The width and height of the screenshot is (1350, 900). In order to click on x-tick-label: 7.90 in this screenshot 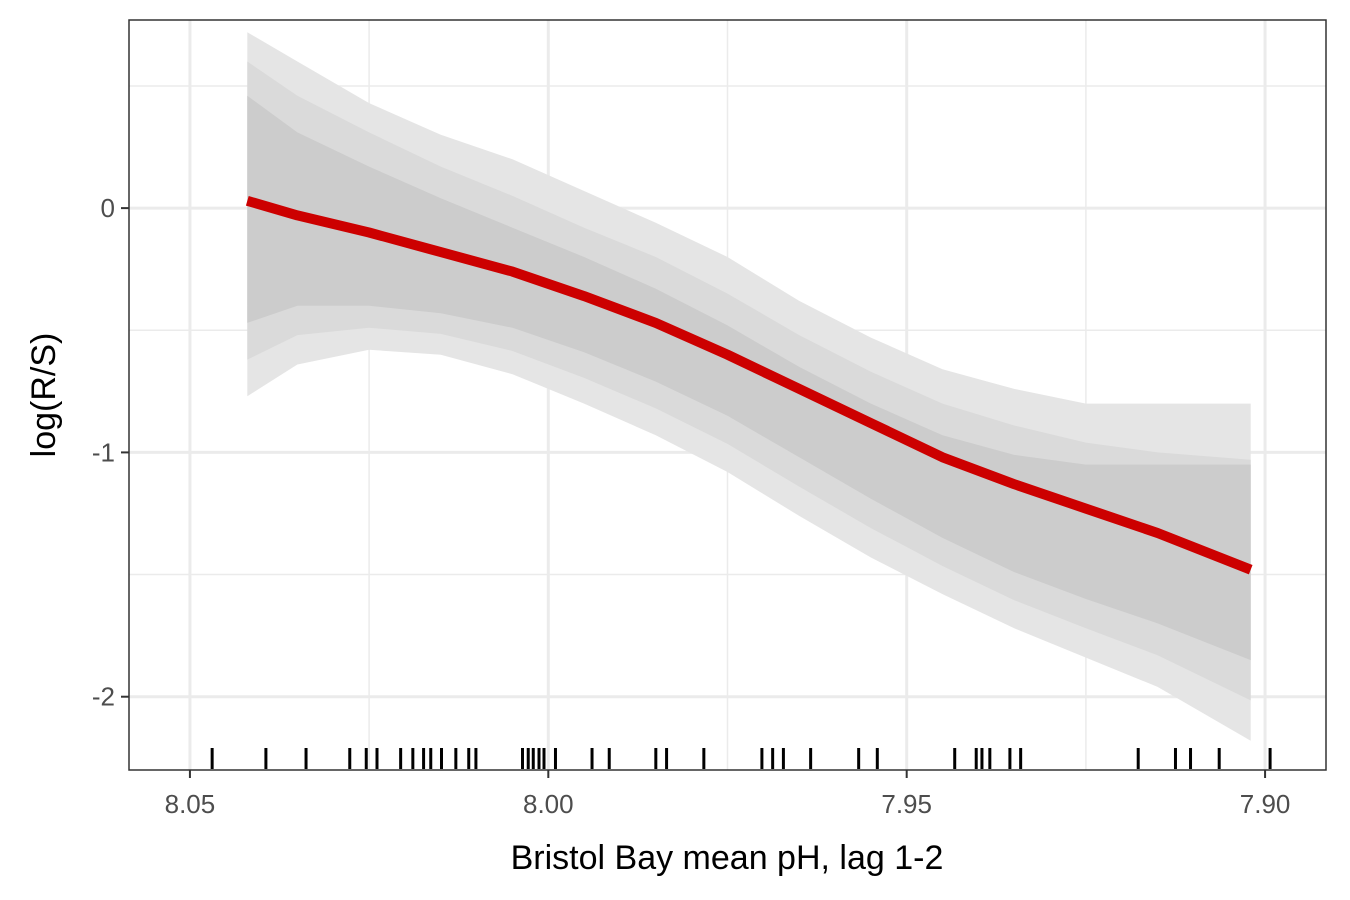, I will do `click(1265, 804)`.